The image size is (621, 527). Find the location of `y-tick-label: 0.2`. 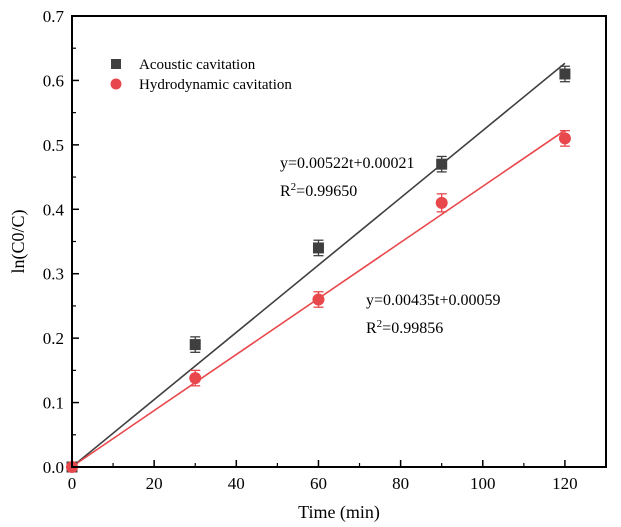

y-tick-label: 0.2 is located at coordinates (53, 338).